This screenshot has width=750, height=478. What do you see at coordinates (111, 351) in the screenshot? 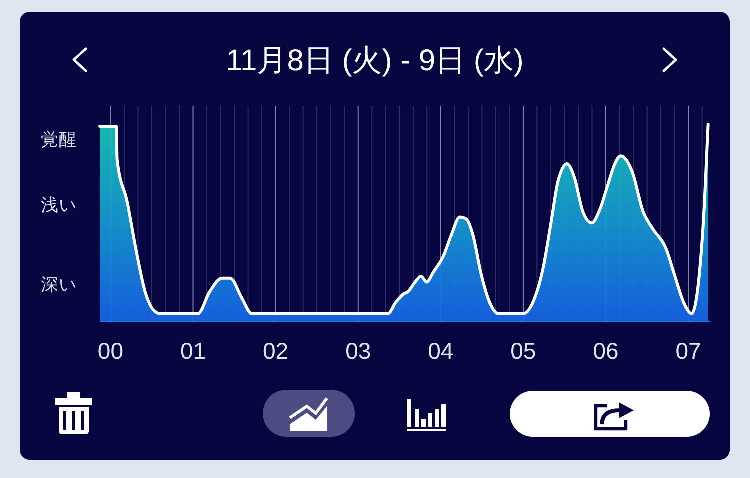
I see `x-tick-label: 00` at bounding box center [111, 351].